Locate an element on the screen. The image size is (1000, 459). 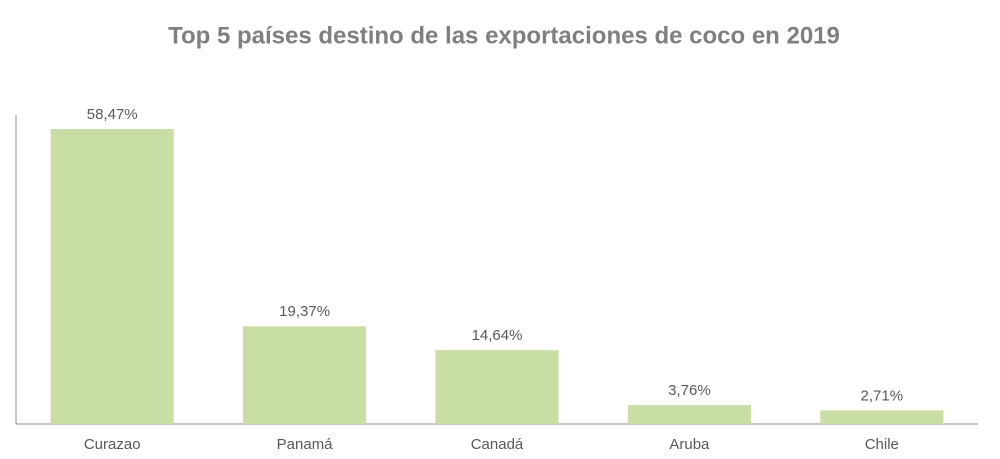
x-tick-label: Chile is located at coordinates (882, 444).